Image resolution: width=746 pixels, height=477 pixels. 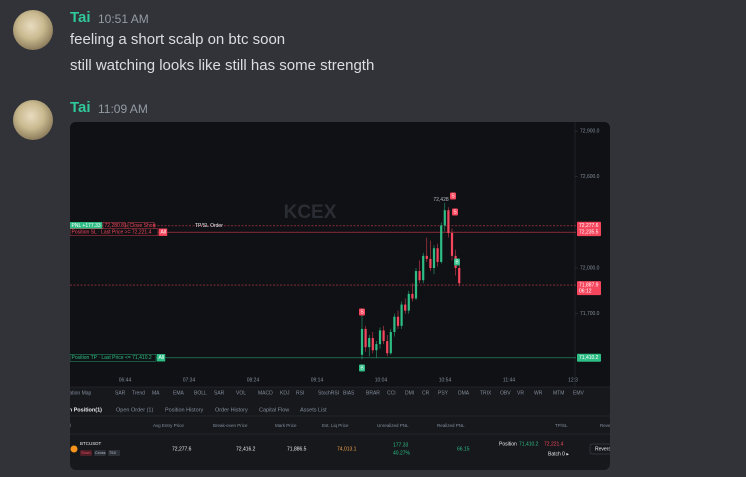 What do you see at coordinates (231, 410) in the screenshot?
I see `position-tab: Order History` at bounding box center [231, 410].